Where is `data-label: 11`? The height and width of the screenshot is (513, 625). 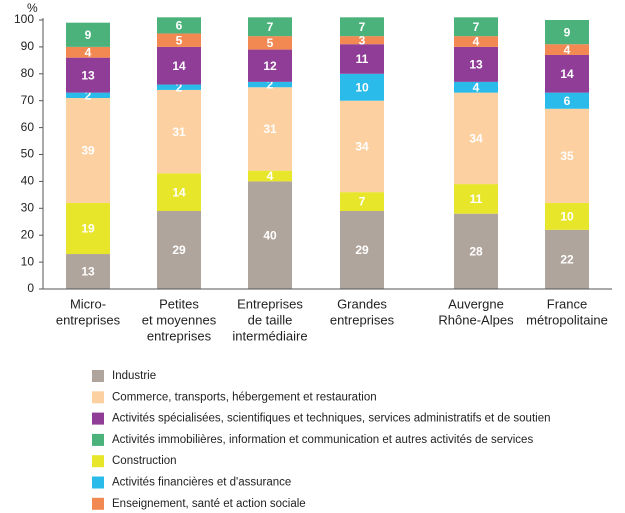 data-label: 11 is located at coordinates (476, 199).